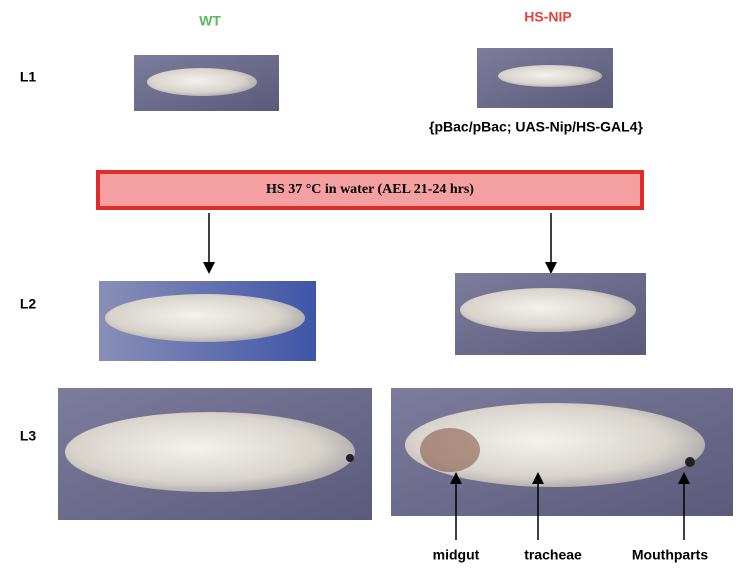 This screenshot has height=570, width=738. Describe the element at coordinates (562, 452) in the screenshot. I see `l3-hsnip-image` at that location.